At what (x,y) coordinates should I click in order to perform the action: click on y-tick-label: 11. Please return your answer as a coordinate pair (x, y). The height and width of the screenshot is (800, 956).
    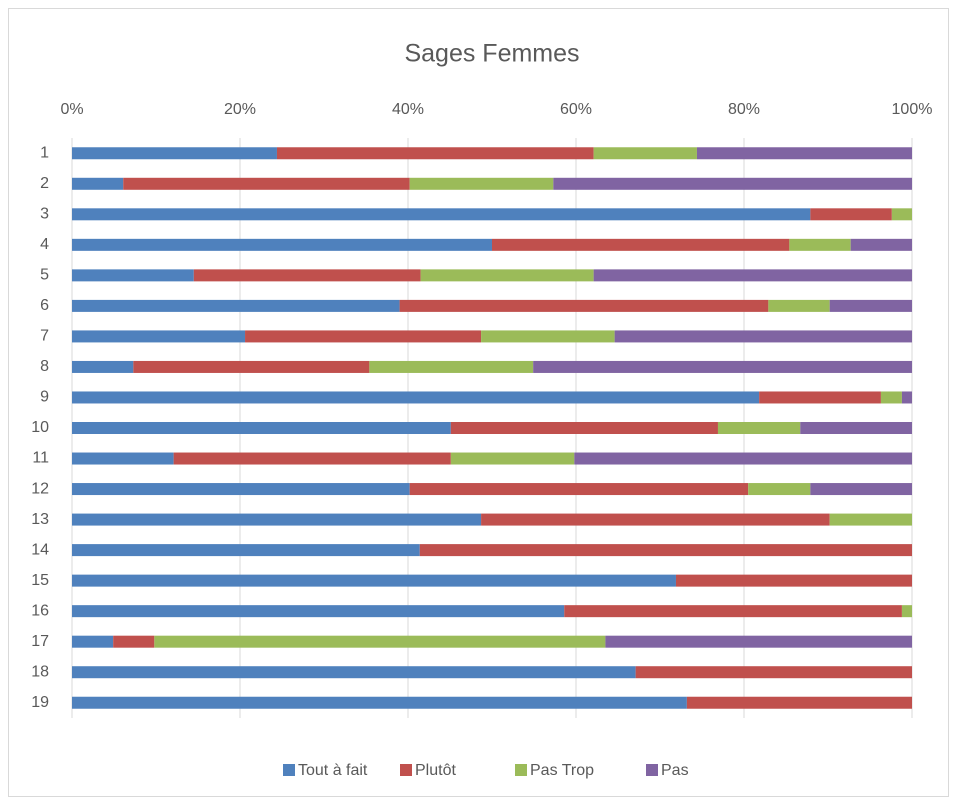
    Looking at the image, I should click on (40, 458).